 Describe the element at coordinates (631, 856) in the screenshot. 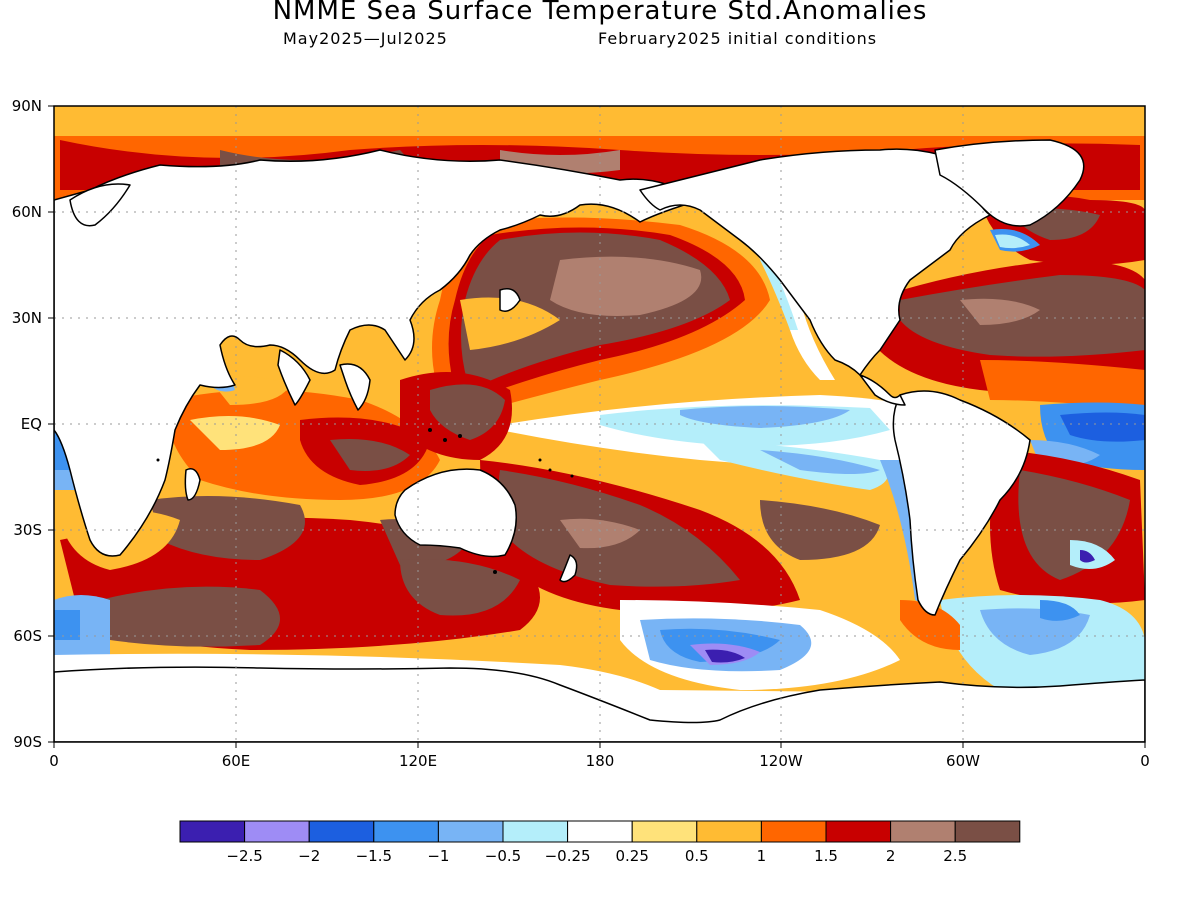

I see `colorbar-label: 0.25` at that location.